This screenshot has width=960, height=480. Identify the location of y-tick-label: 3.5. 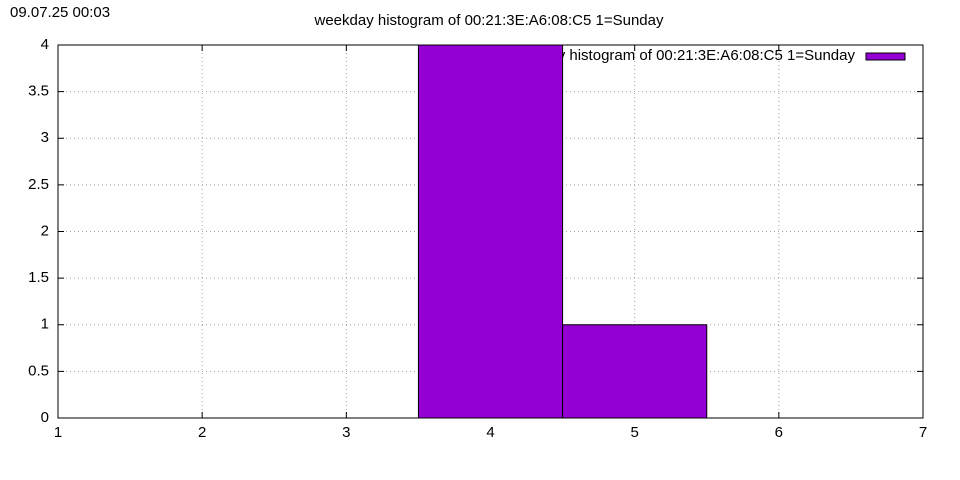
(38, 91).